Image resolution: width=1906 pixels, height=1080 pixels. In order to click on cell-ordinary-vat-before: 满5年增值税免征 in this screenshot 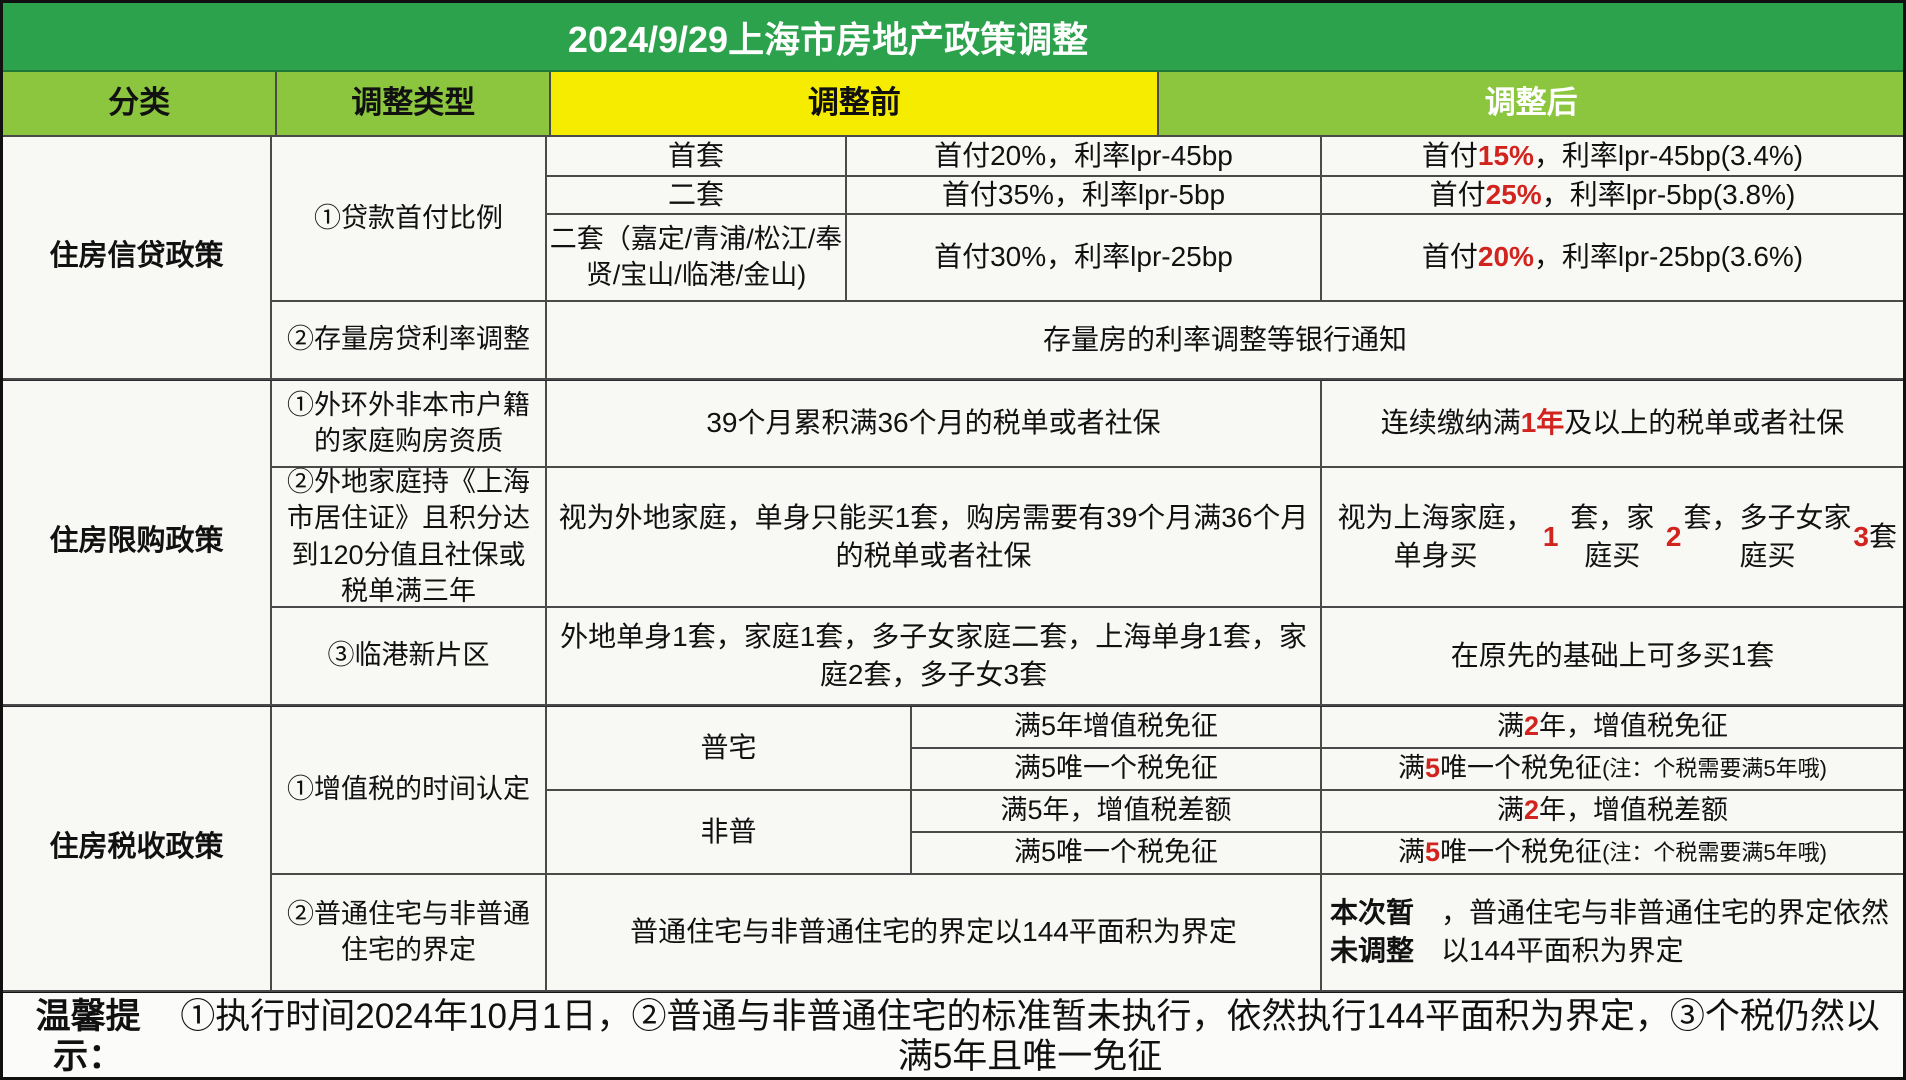, I will do `click(1117, 727)`.